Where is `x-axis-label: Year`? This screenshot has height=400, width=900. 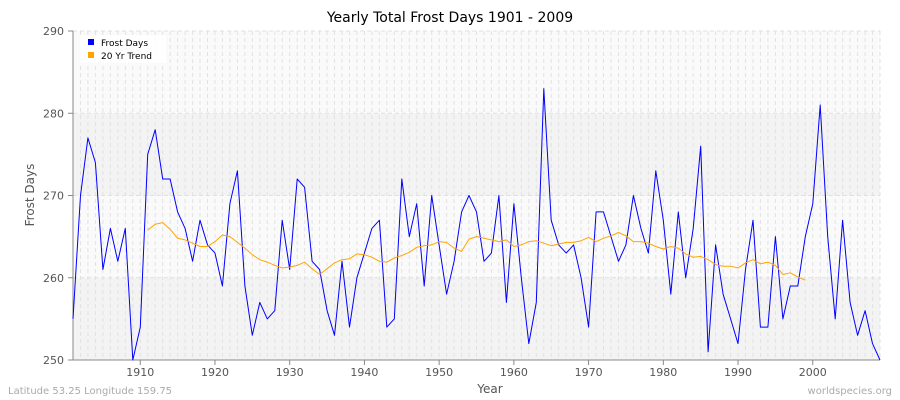
x-axis-label: Year is located at coordinates (489, 389).